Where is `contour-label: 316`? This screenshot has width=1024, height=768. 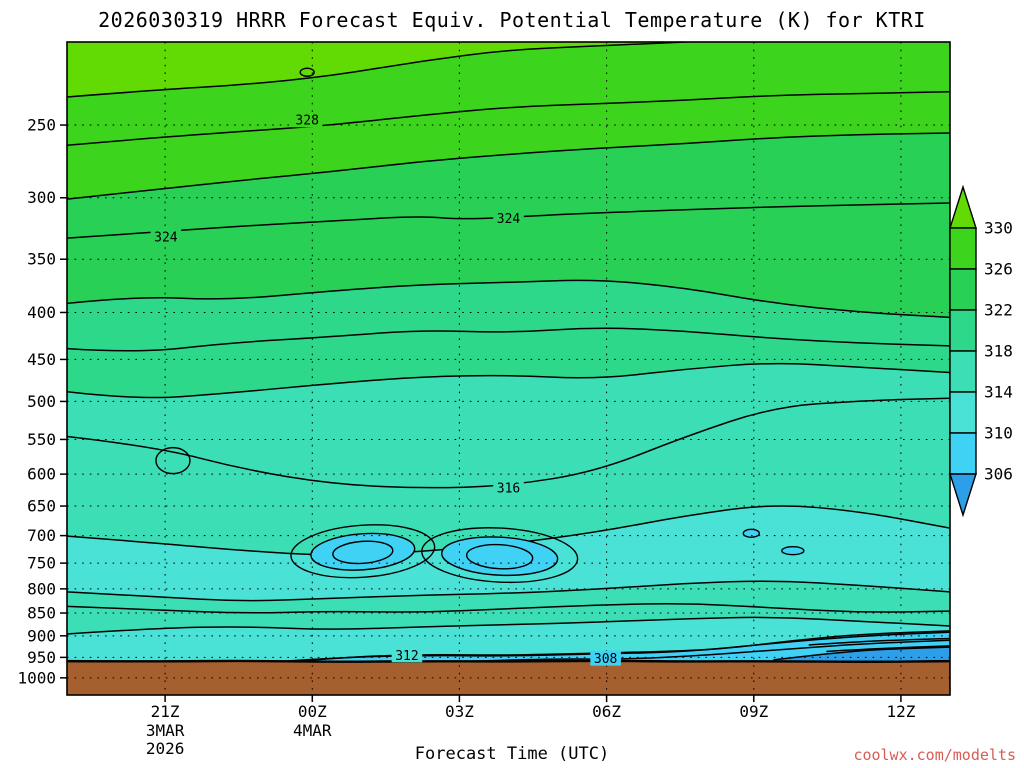 contour-label: 316 is located at coordinates (508, 488).